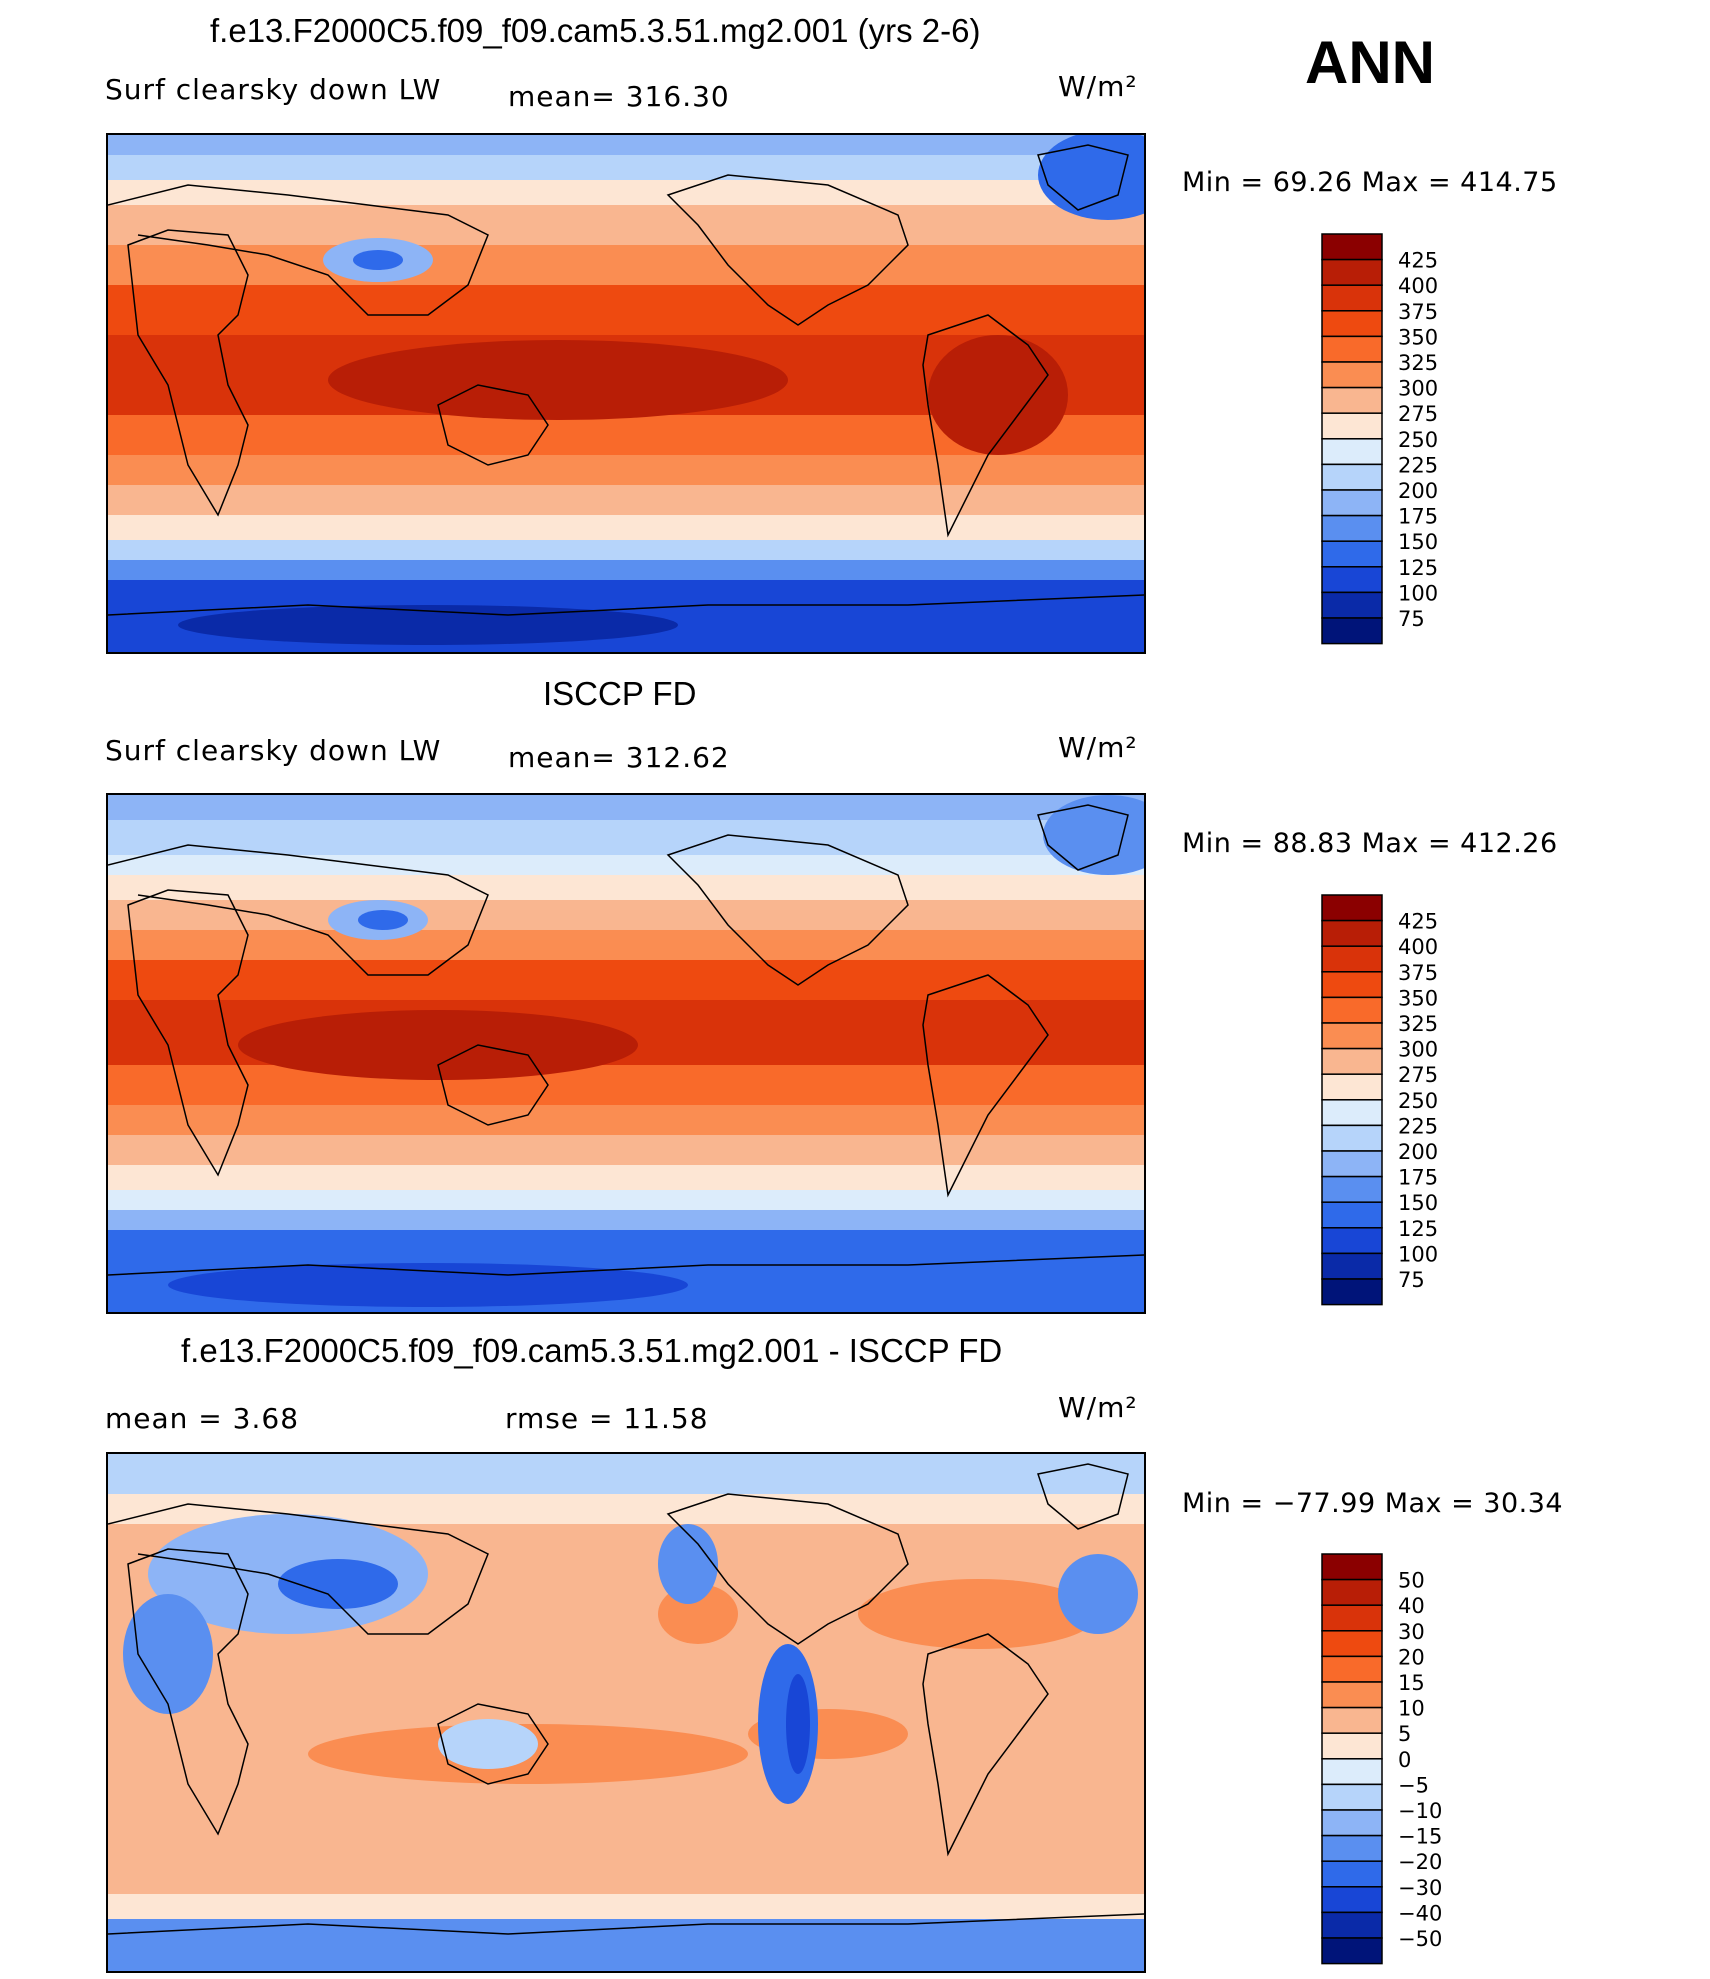  What do you see at coordinates (620, 693) in the screenshot?
I see `panel2-title: ISCCP FD` at bounding box center [620, 693].